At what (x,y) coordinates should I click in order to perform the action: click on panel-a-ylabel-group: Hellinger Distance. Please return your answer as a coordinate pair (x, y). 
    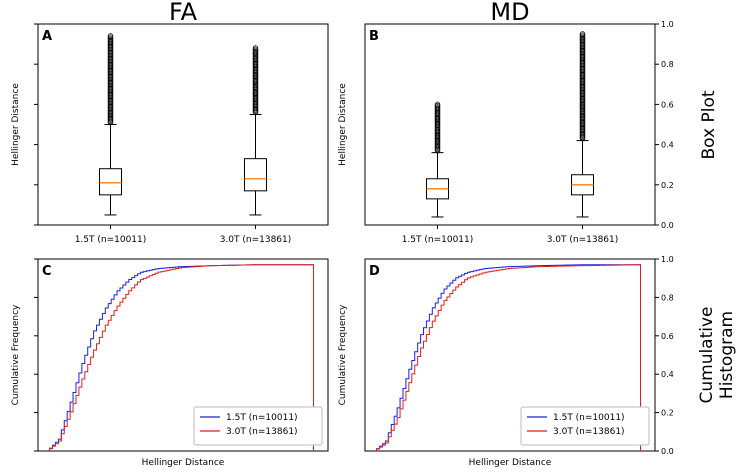
    Looking at the image, I should click on (16, 124).